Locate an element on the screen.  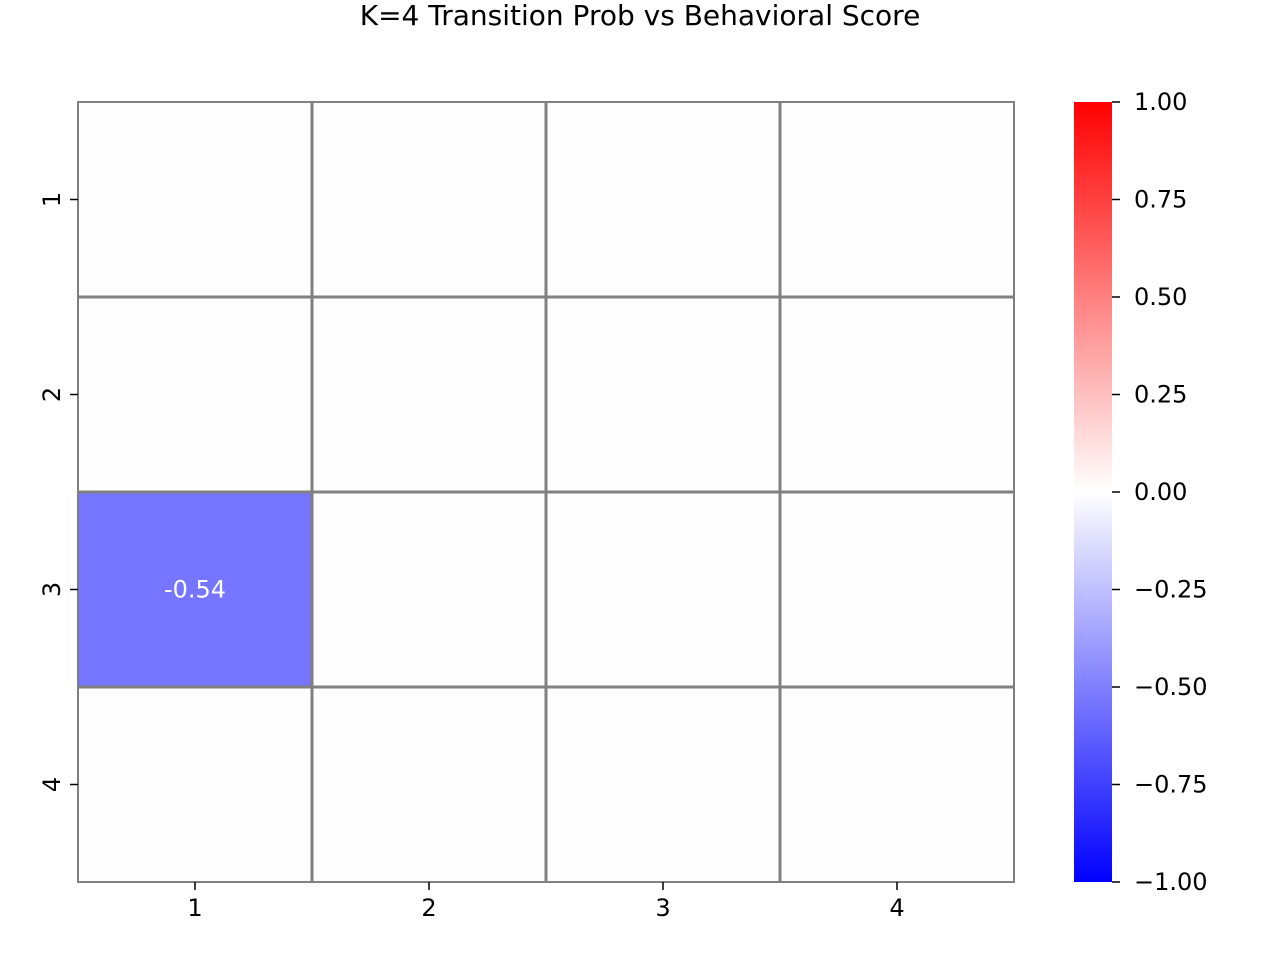
colorbar: 1.00 0.75 0.50 0.25 0.00 −0.25 −0.50 −0.75 −1.00 is located at coordinates (1141, 492).